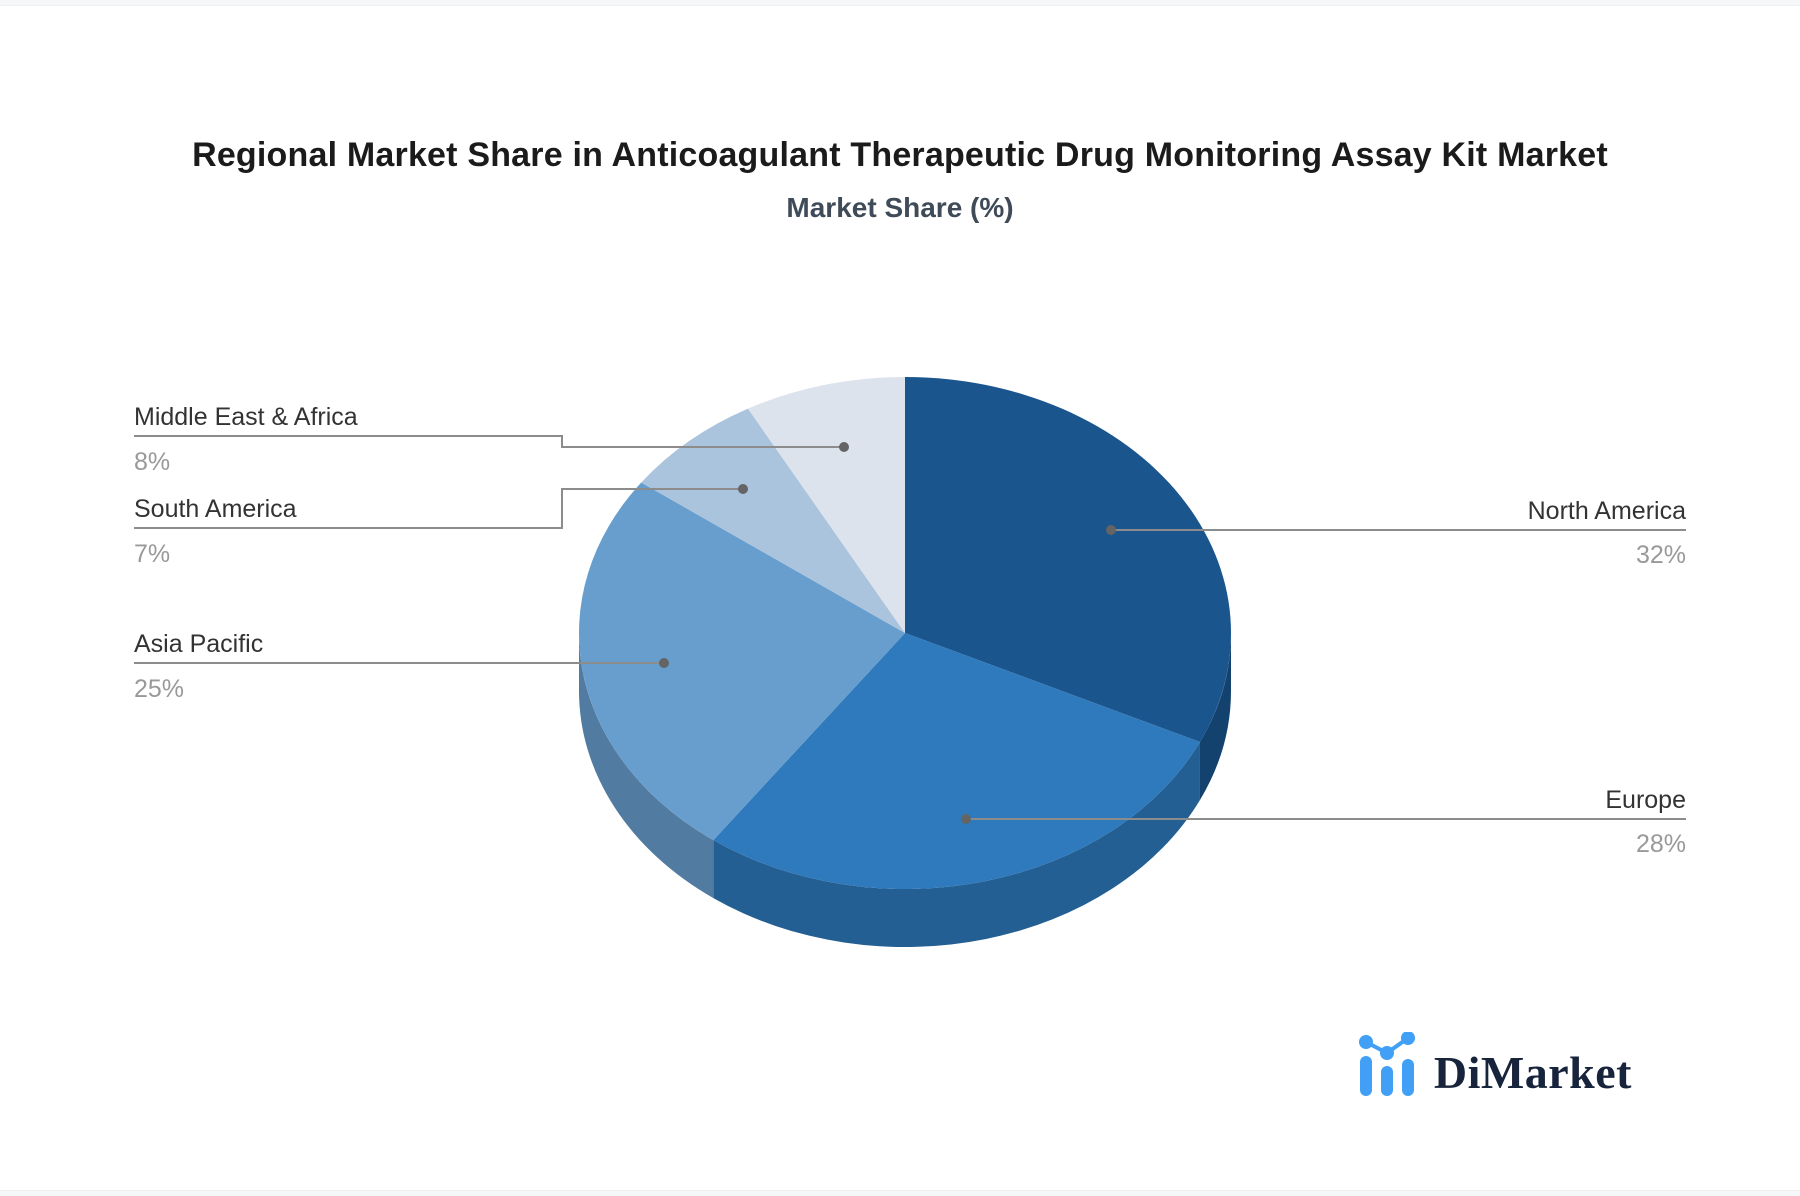  I want to click on pie-slice-side-asia-pacific, so click(646, 766).